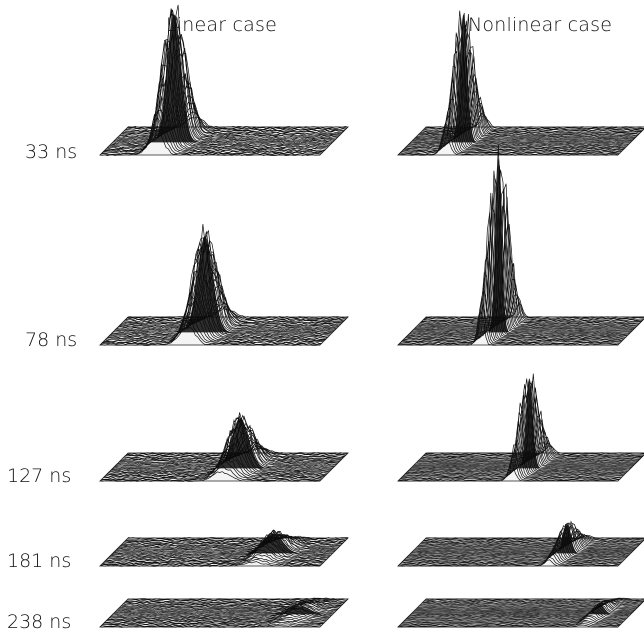  What do you see at coordinates (51, 340) in the screenshot?
I see `row-label-78ns: 78 ns` at bounding box center [51, 340].